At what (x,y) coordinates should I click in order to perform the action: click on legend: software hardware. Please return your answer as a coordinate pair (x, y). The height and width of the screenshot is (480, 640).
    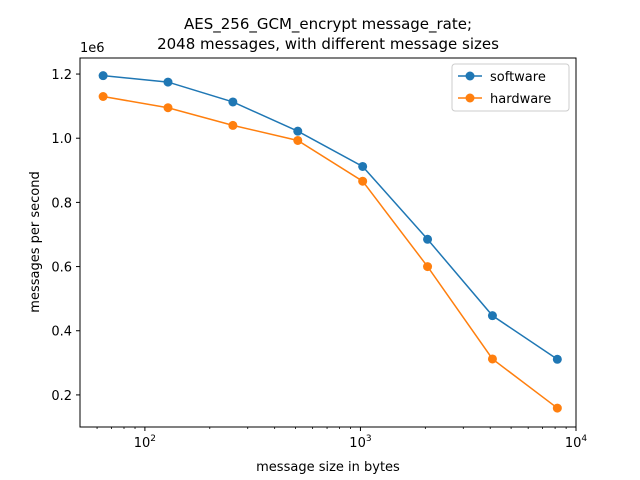
    Looking at the image, I should click on (510, 87).